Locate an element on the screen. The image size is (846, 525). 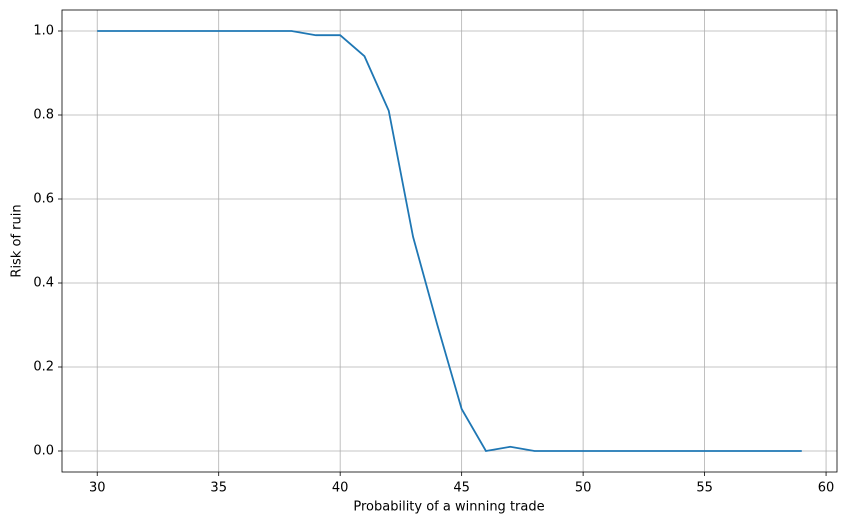
x-tick-label: 50 is located at coordinates (583, 488).